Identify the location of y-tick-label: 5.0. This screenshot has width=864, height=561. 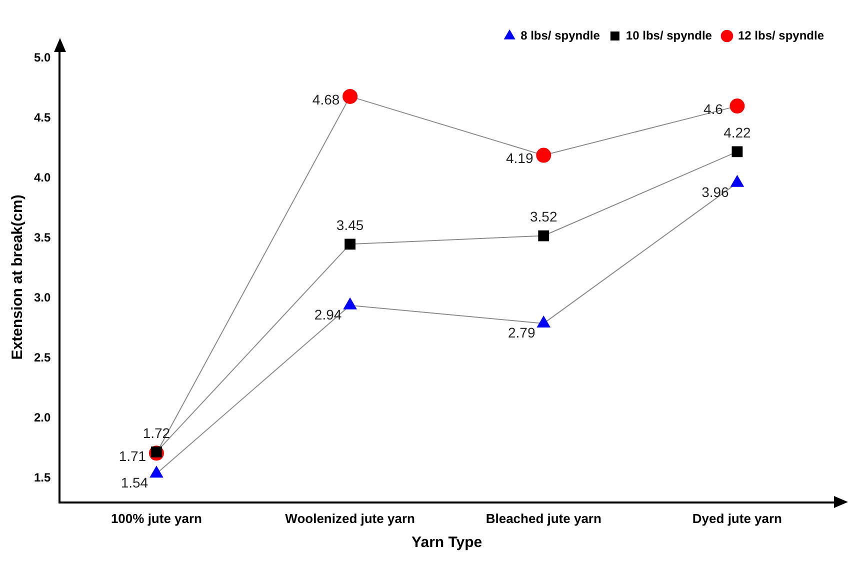
(42, 57).